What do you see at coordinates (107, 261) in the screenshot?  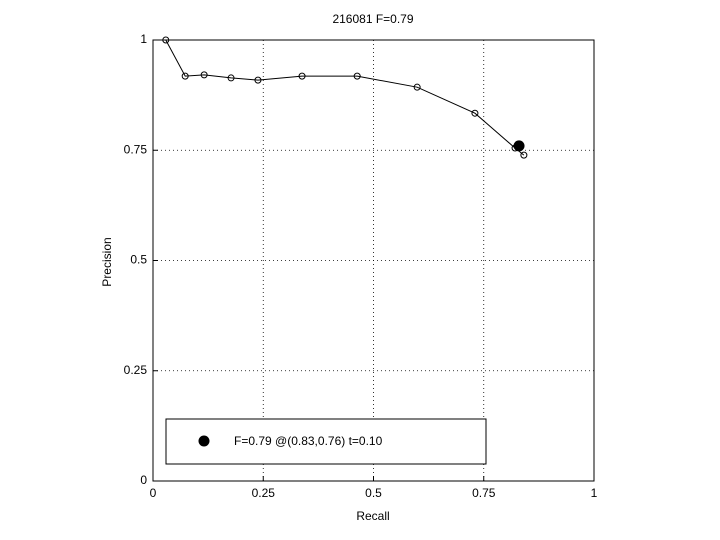 I see `y-axis-label: Precision` at bounding box center [107, 261].